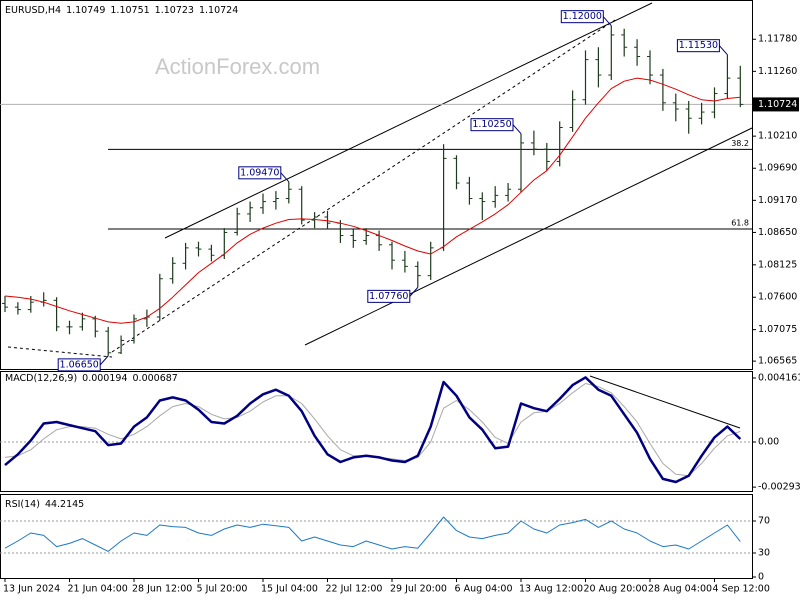  Describe the element at coordinates (777, 264) in the screenshot. I see `y-tick-label: 1.08125` at that location.